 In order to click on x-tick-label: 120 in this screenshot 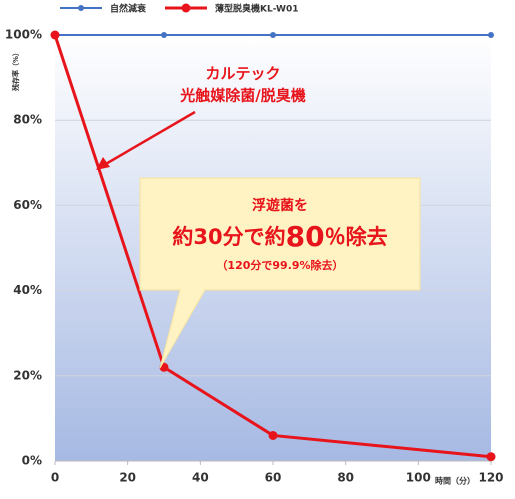, I will do `click(490, 478)`.